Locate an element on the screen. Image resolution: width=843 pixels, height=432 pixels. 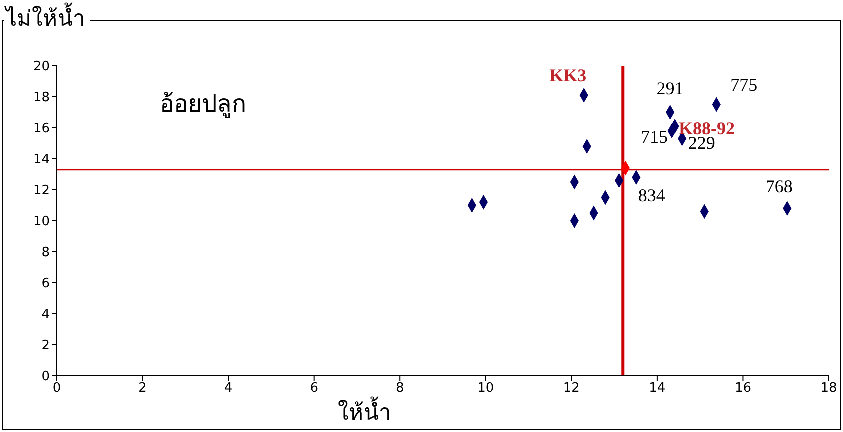
annotation: 291 is located at coordinates (670, 88).